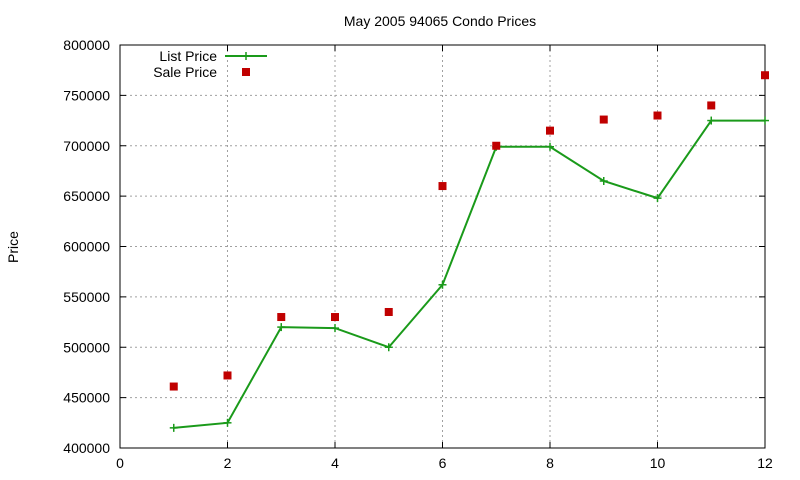 The height and width of the screenshot is (480, 800). I want to click on x-tick-label: 10, so click(658, 463).